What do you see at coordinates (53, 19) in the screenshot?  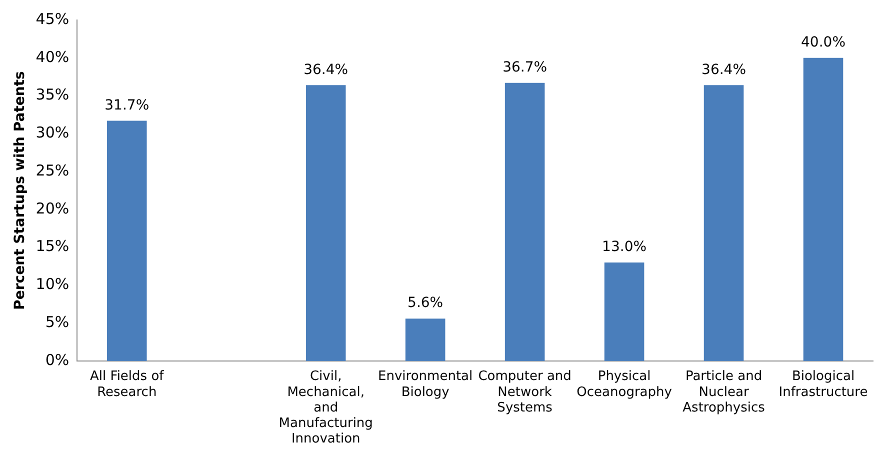 I see `y-tick-label: 45%` at bounding box center [53, 19].